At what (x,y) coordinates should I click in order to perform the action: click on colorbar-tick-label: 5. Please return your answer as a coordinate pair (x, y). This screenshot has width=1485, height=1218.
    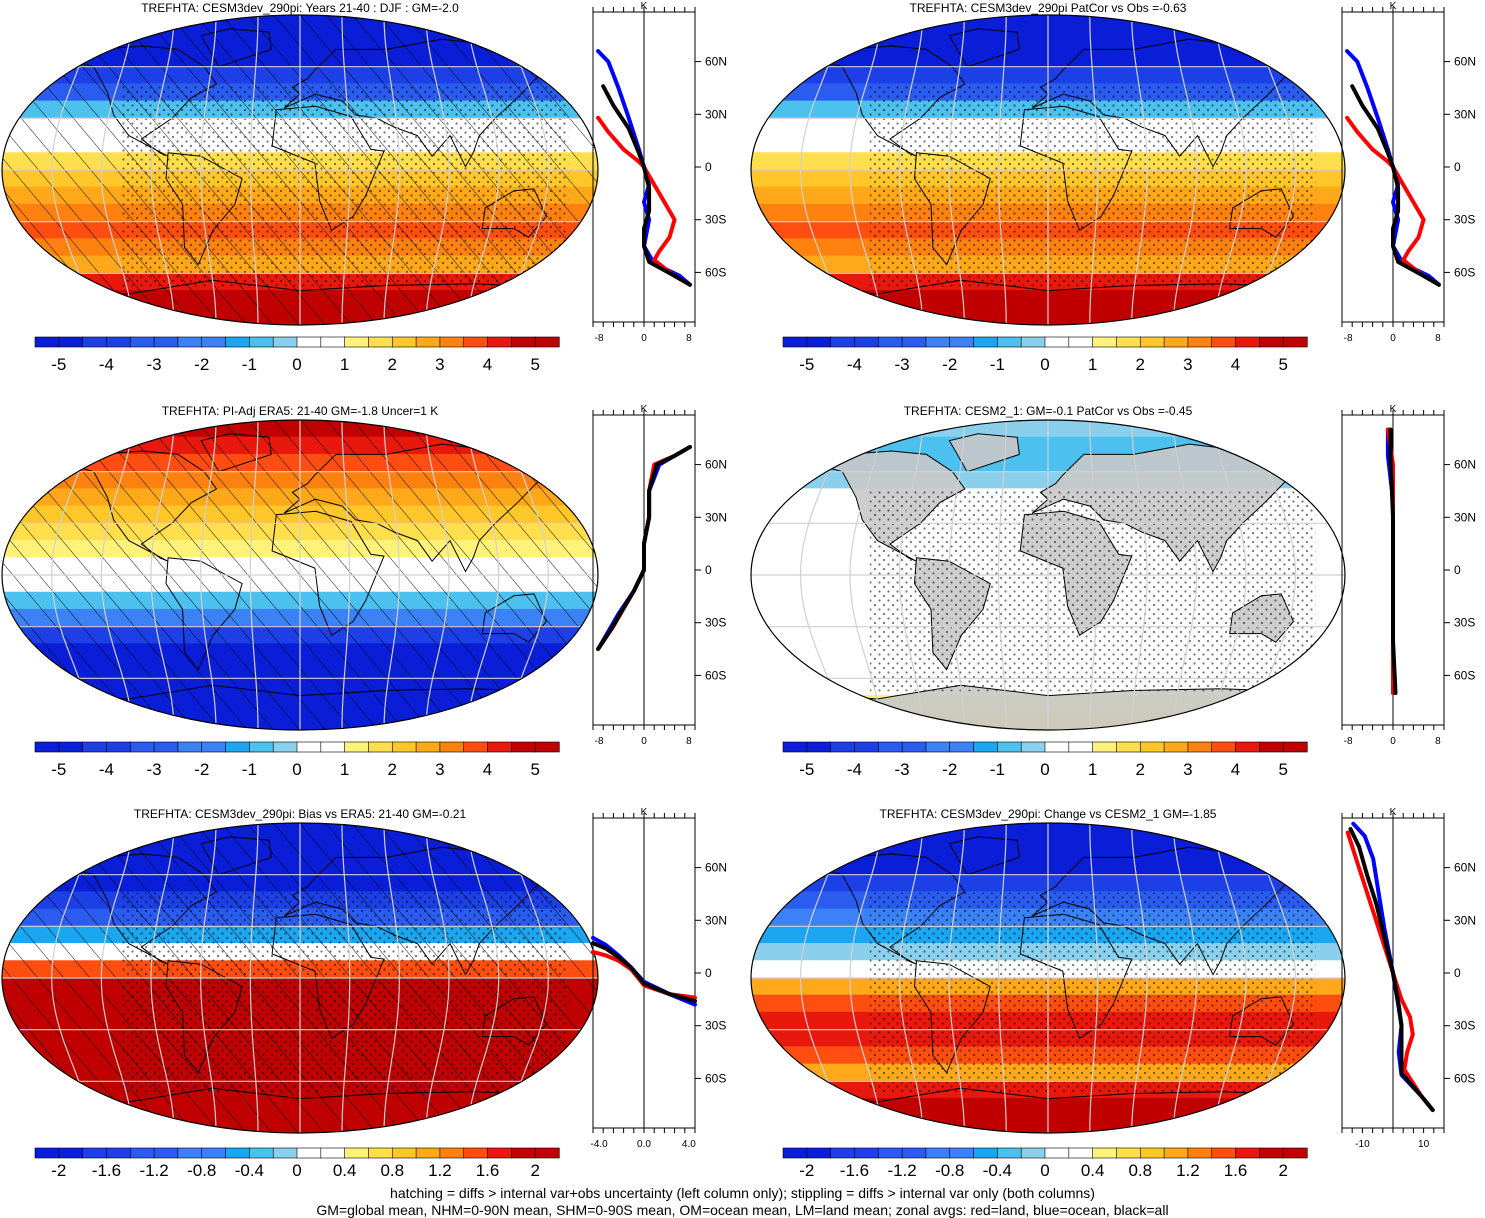
    Looking at the image, I should click on (534, 769).